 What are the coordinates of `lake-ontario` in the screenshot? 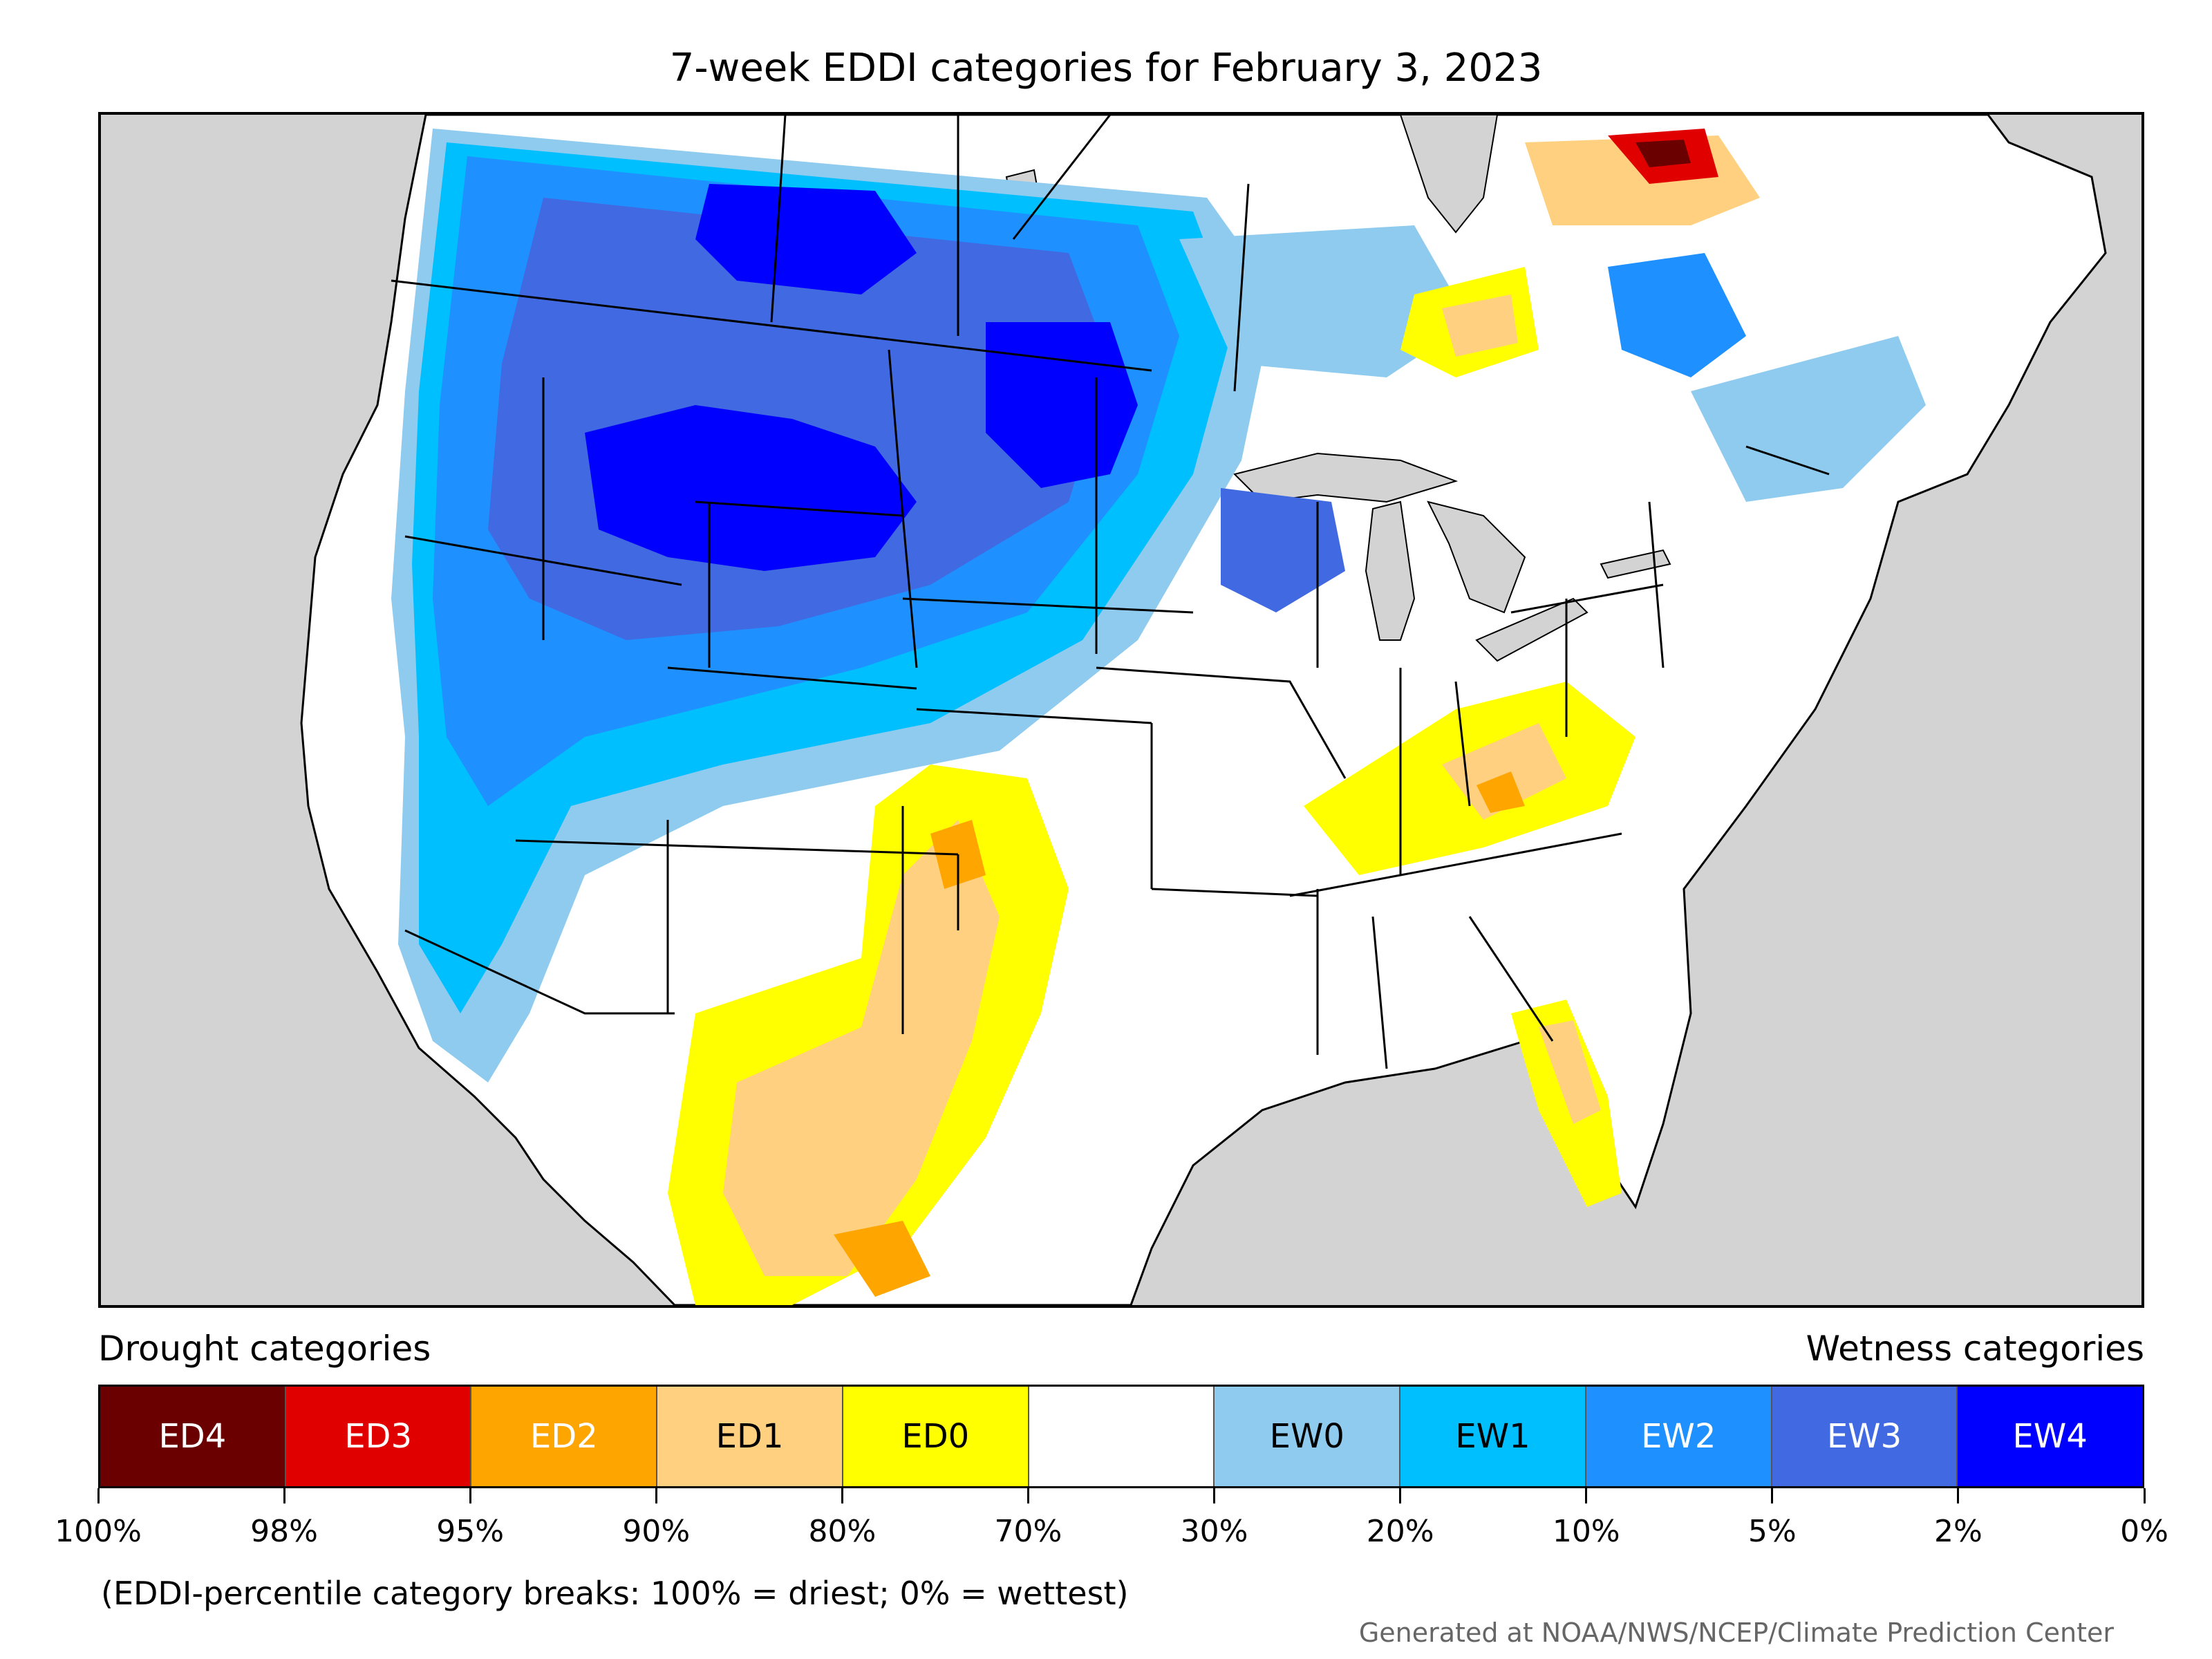 It's located at (1635, 564).